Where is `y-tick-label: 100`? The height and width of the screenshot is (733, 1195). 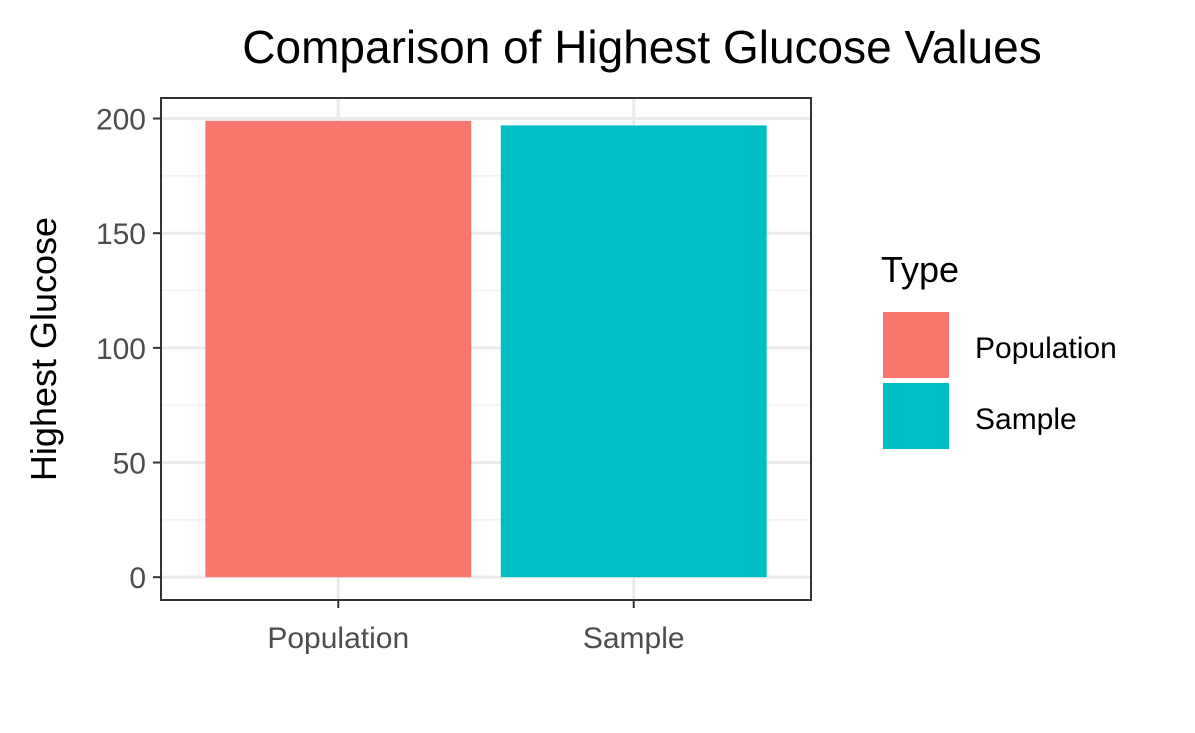 y-tick-label: 100 is located at coordinates (121, 349).